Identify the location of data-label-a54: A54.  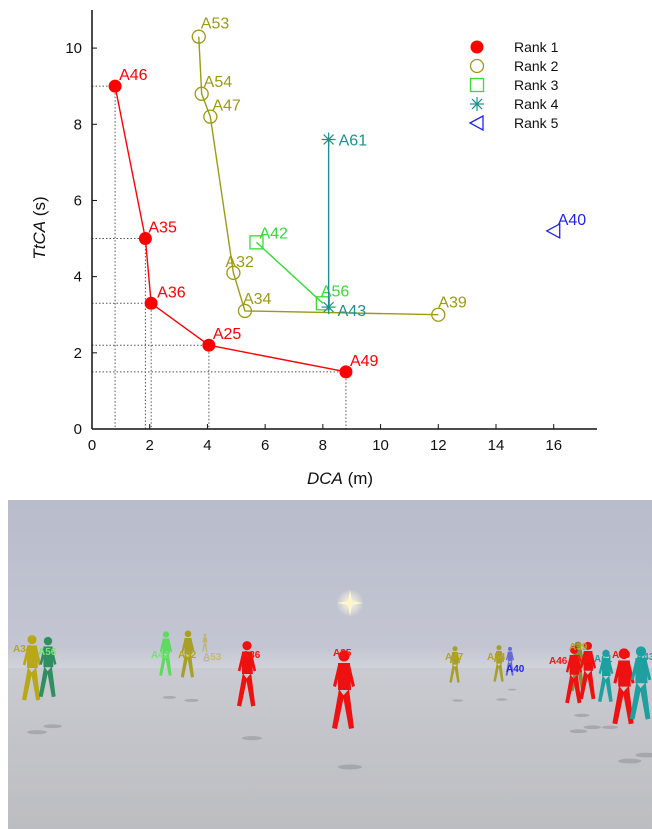
(218, 82).